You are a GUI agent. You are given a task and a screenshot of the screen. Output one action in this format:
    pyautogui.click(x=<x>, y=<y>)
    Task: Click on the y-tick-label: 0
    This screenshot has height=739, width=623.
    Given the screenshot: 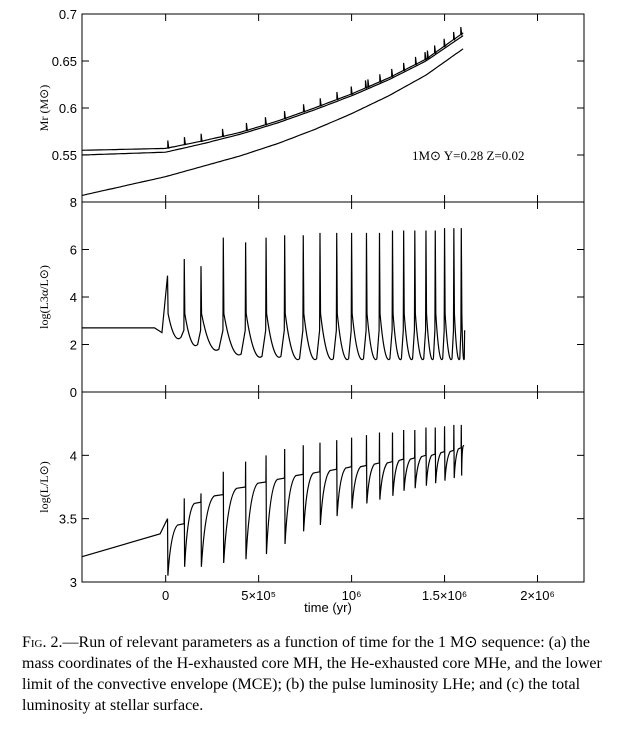 What is the action you would take?
    pyautogui.click(x=73, y=392)
    